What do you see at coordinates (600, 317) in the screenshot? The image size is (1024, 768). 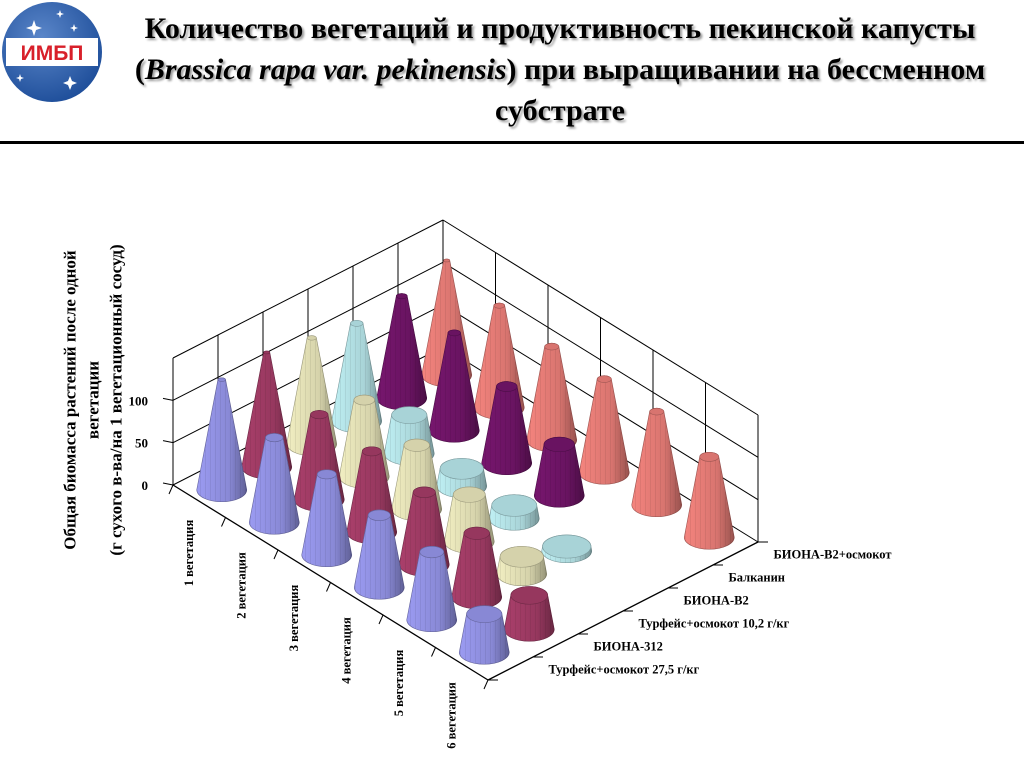 I see `back-wall-top` at bounding box center [600, 317].